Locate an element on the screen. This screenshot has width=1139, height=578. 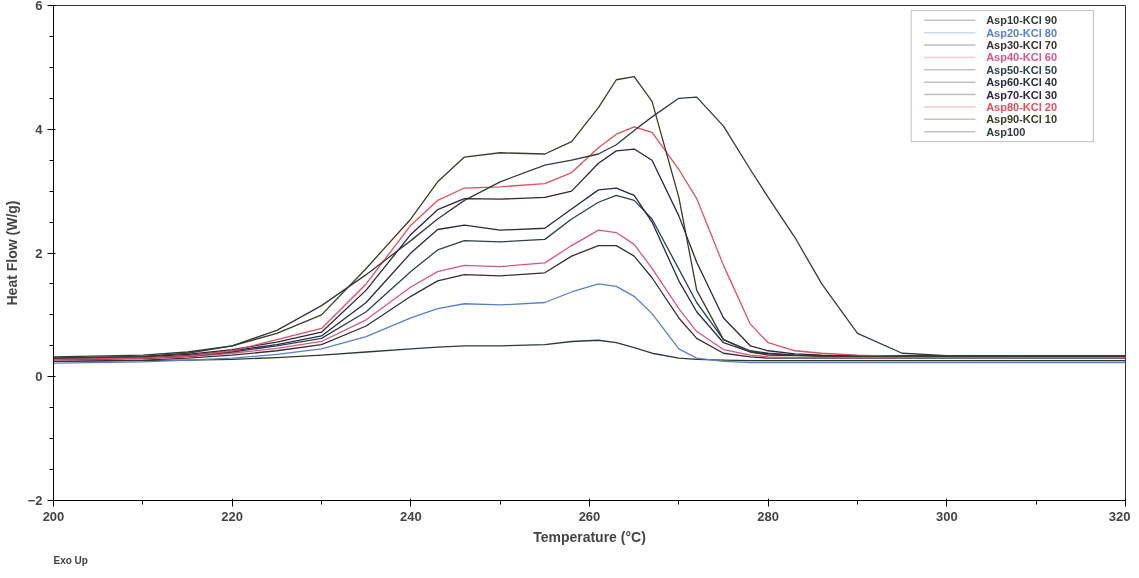
y-tick-label: 6 is located at coordinates (39, 6).